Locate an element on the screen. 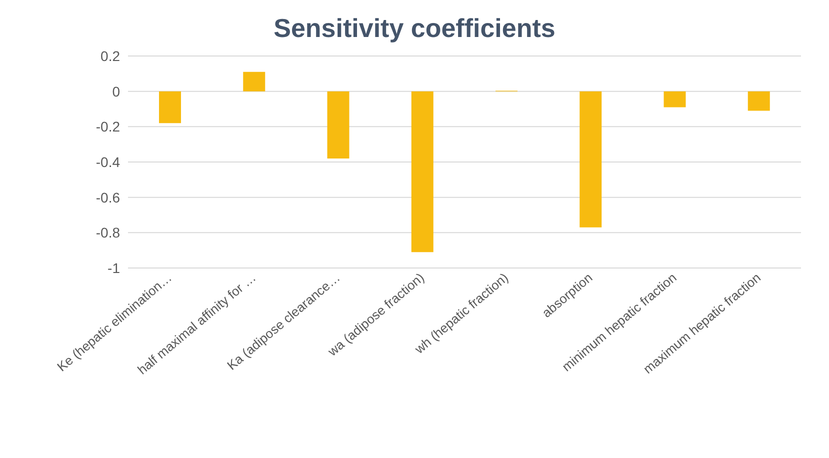 The width and height of the screenshot is (829, 458). y-tick-label: 0 is located at coordinates (116, 91).